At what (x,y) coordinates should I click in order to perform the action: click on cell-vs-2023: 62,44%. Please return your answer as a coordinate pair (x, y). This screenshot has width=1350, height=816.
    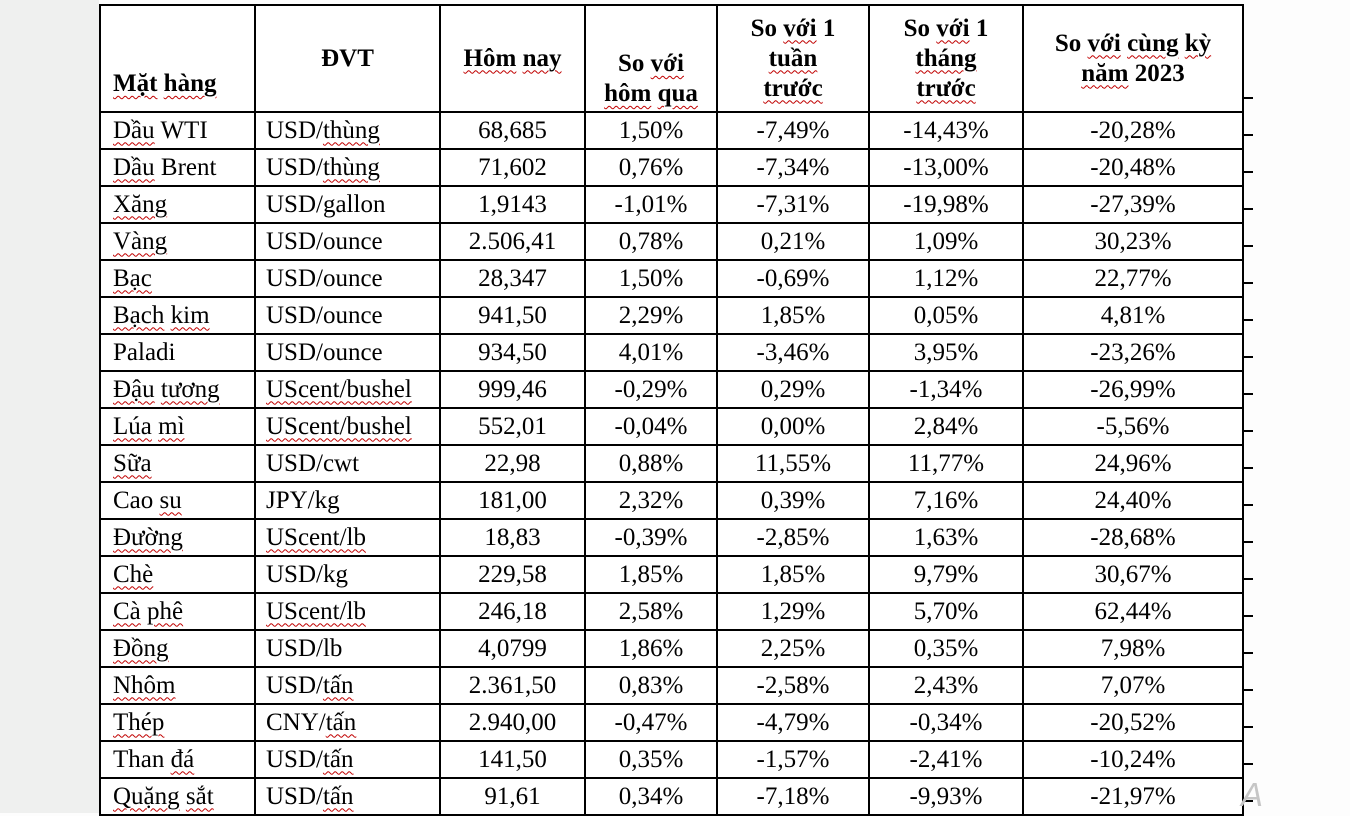
    Looking at the image, I should click on (1133, 611).